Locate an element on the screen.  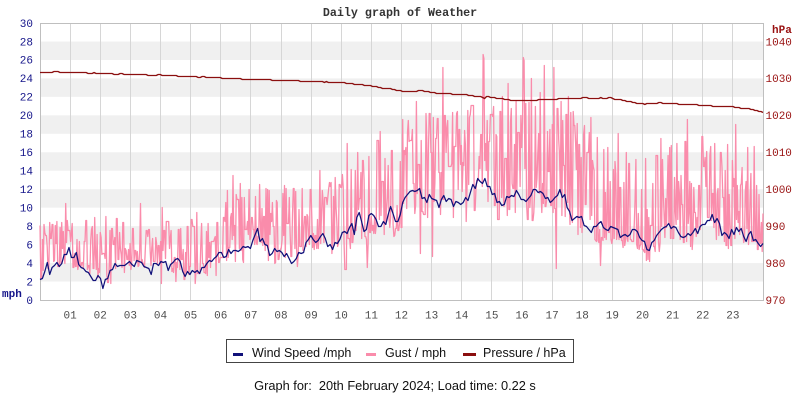
svg-text: 11 is located at coordinates (372, 317).